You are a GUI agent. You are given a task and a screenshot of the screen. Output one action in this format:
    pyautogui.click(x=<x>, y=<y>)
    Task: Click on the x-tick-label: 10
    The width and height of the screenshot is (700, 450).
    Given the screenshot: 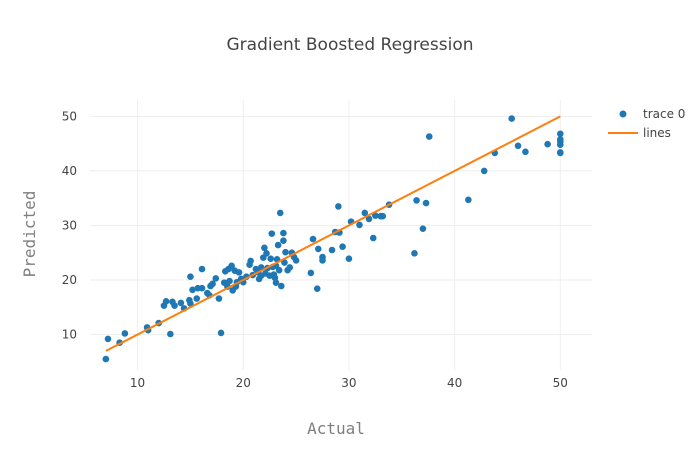 What is the action you would take?
    pyautogui.click(x=137, y=383)
    